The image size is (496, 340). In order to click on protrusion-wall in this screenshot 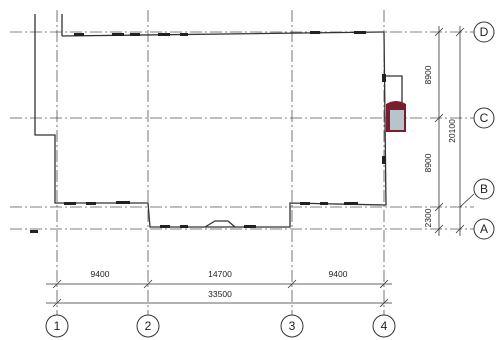, I will do `click(394, 93)`.